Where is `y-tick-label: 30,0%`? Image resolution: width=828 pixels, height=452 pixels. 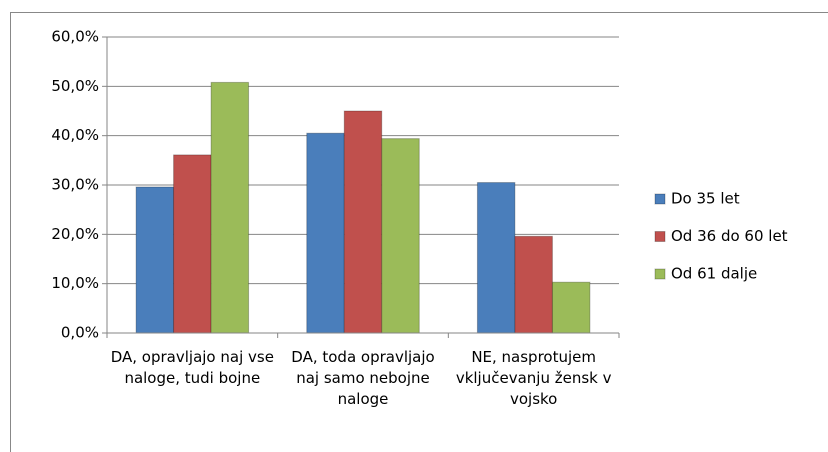 y-tick-label: 30,0% is located at coordinates (75, 185).